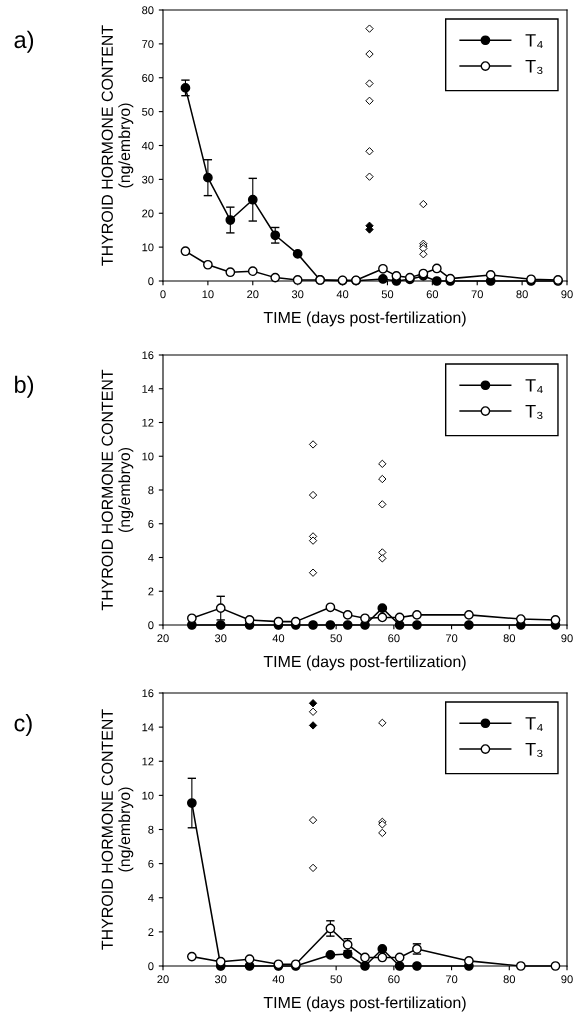  What do you see at coordinates (148, 213) in the screenshot?
I see `y-tick-label: 20` at bounding box center [148, 213].